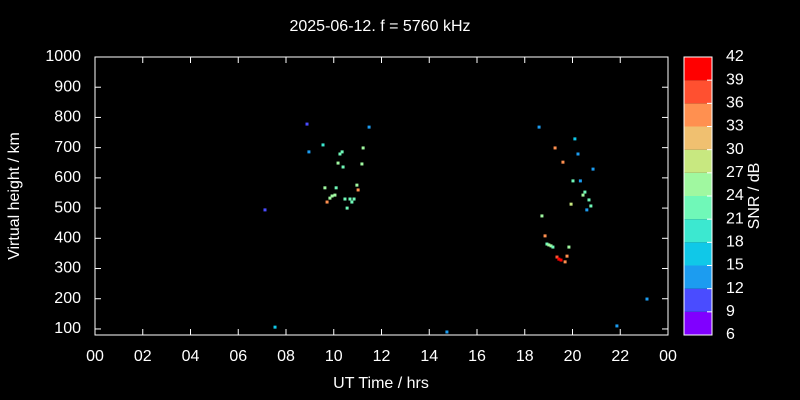 Image resolution: width=800 pixels, height=400 pixels. Describe the element at coordinates (573, 356) in the screenshot. I see `x-tick-label: 20` at that location.